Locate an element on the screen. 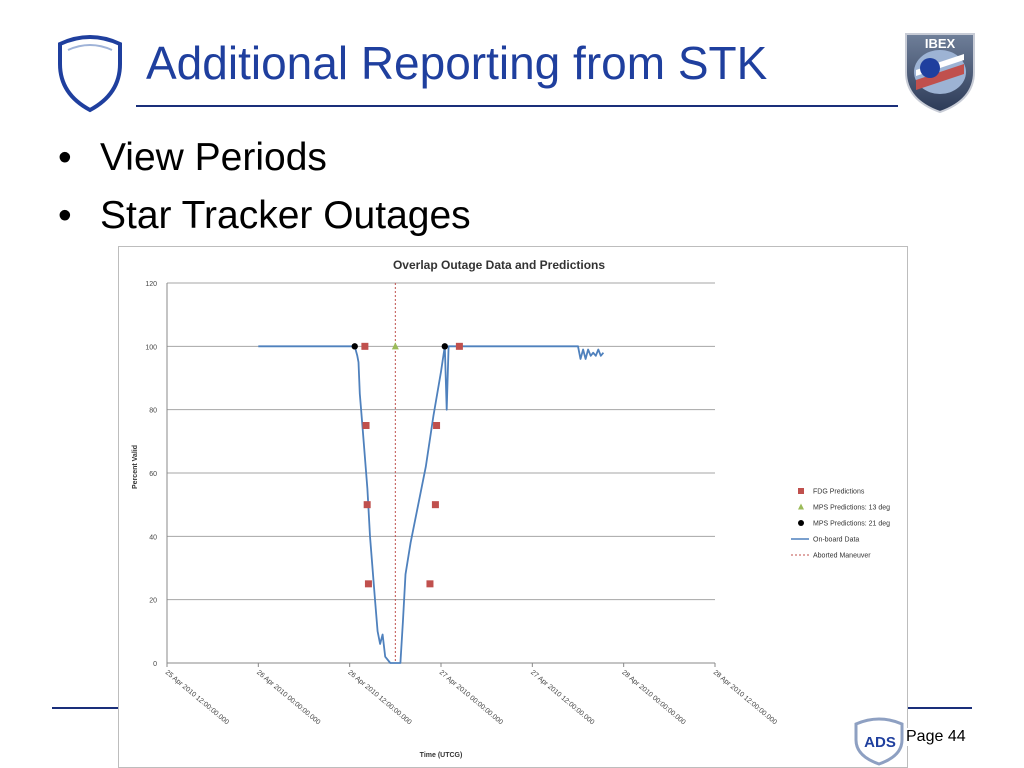 This screenshot has height=768, width=1024. x-axis-label: Time (UTCG) is located at coordinates (441, 755).